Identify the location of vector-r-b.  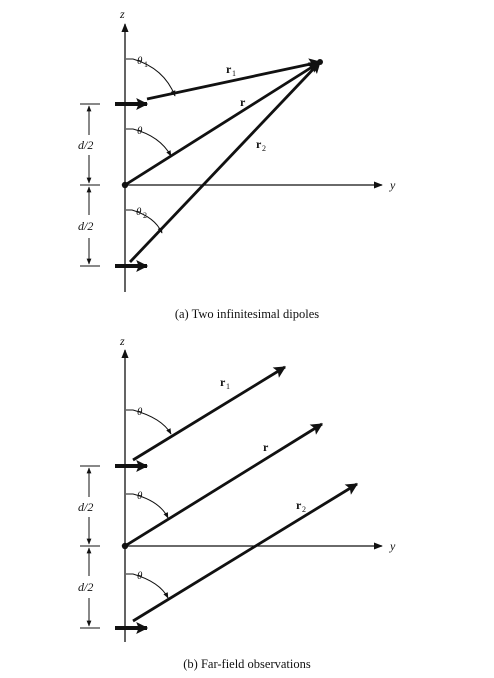
(224, 485).